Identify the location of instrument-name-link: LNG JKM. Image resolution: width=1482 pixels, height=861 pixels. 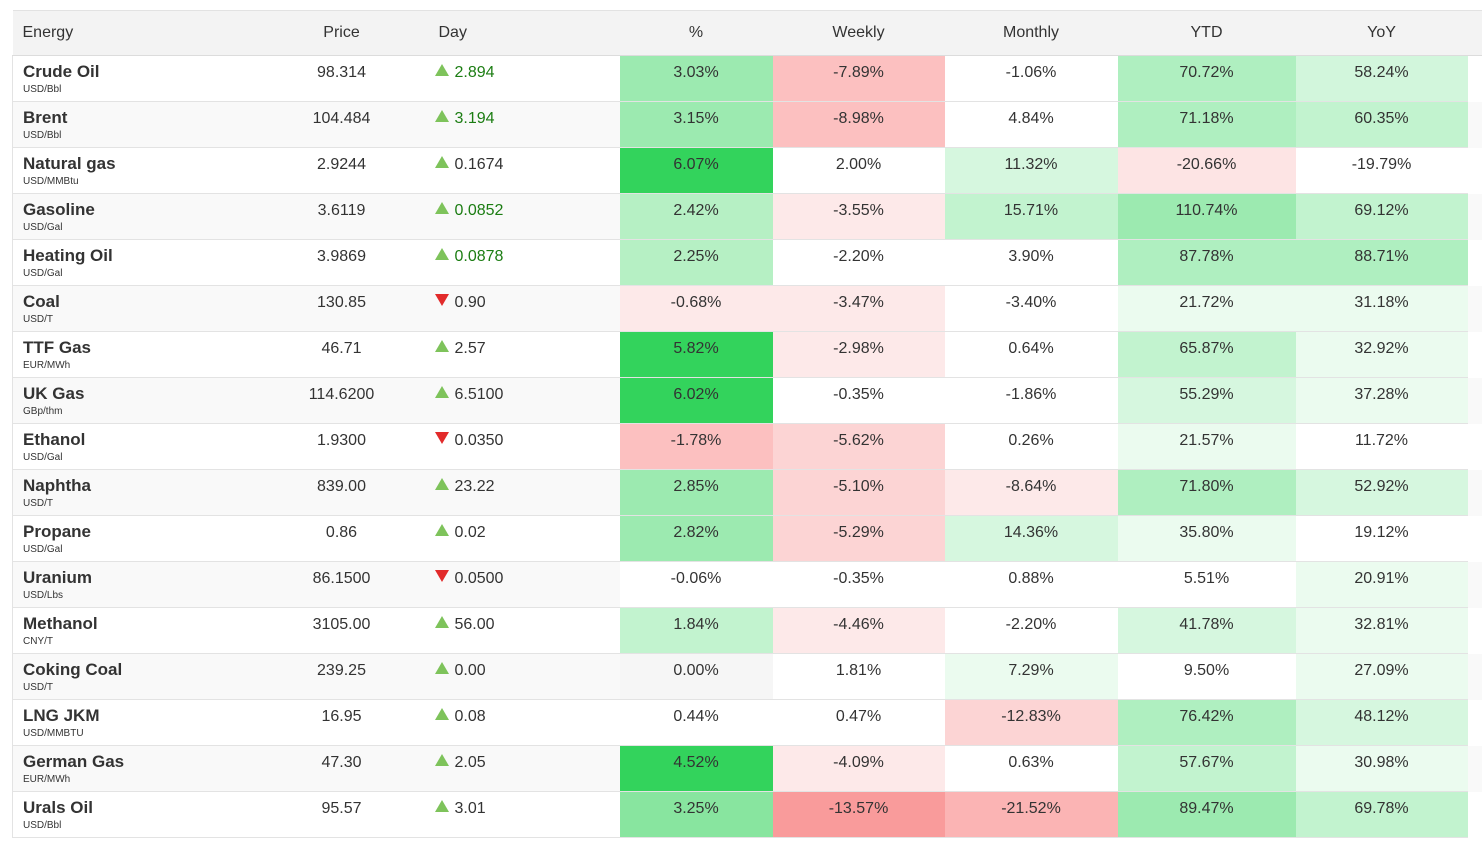
(61, 715).